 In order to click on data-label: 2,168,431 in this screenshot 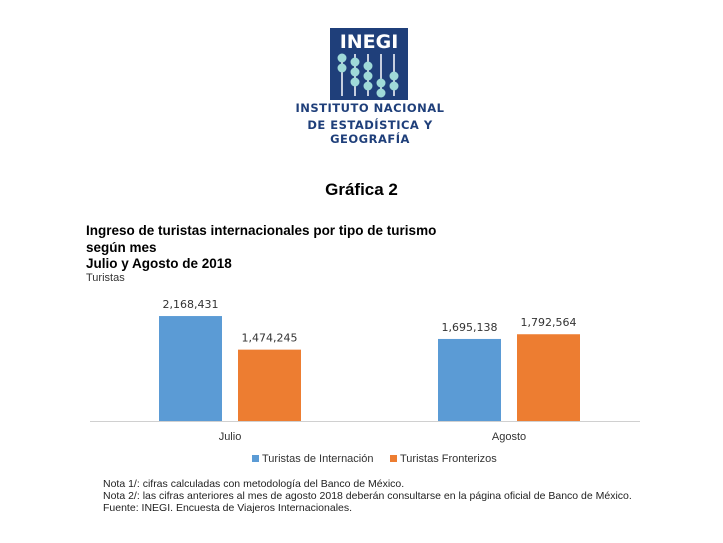, I will do `click(191, 304)`.